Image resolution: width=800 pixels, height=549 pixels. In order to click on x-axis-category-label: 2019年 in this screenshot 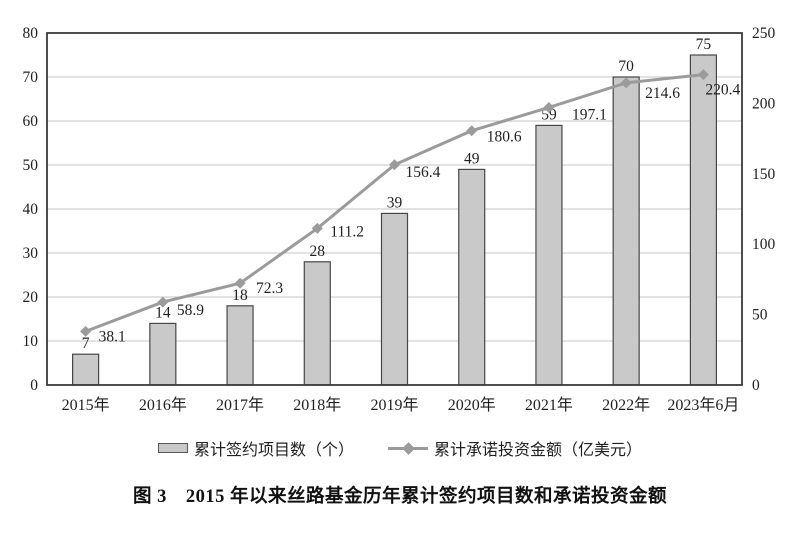, I will do `click(394, 405)`.